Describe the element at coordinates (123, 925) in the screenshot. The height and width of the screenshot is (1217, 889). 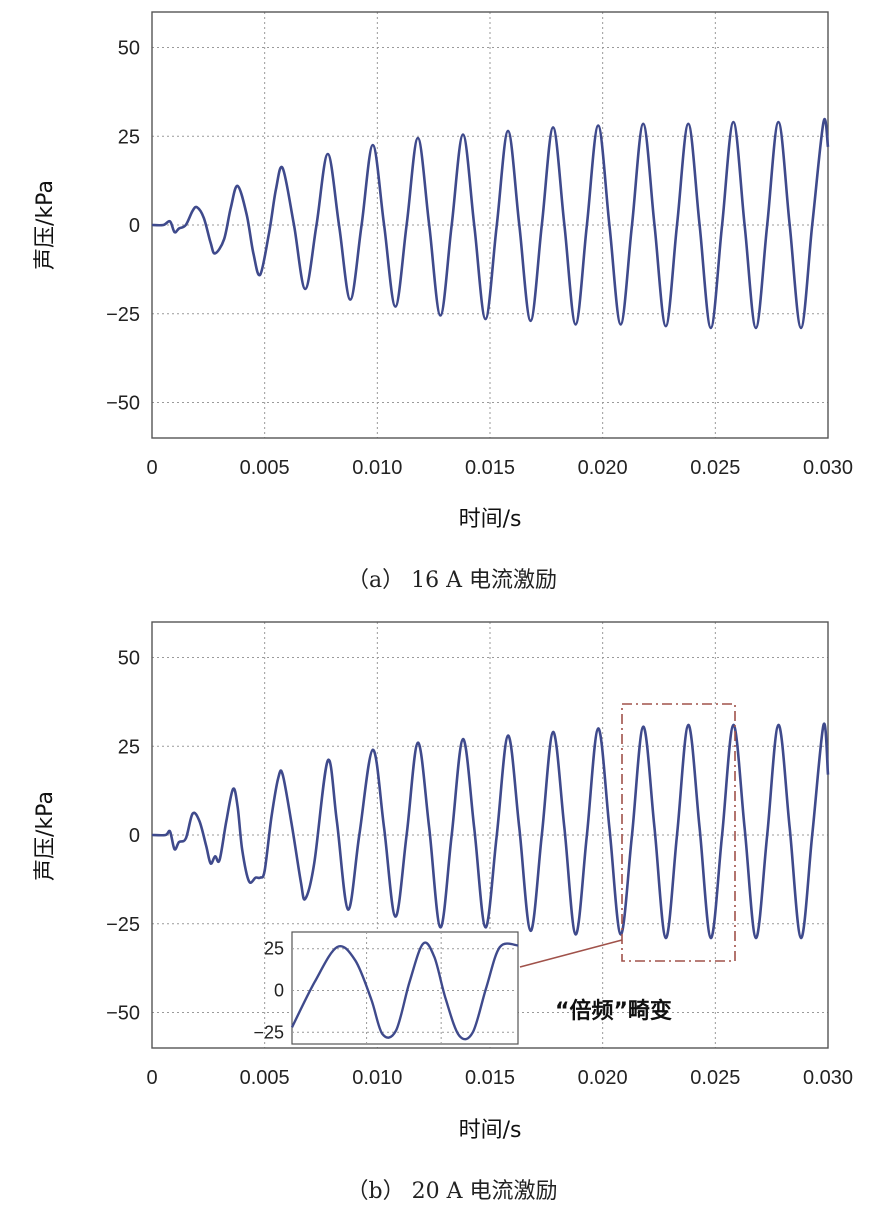
I see `y-tick-label-b-3: −25` at that location.